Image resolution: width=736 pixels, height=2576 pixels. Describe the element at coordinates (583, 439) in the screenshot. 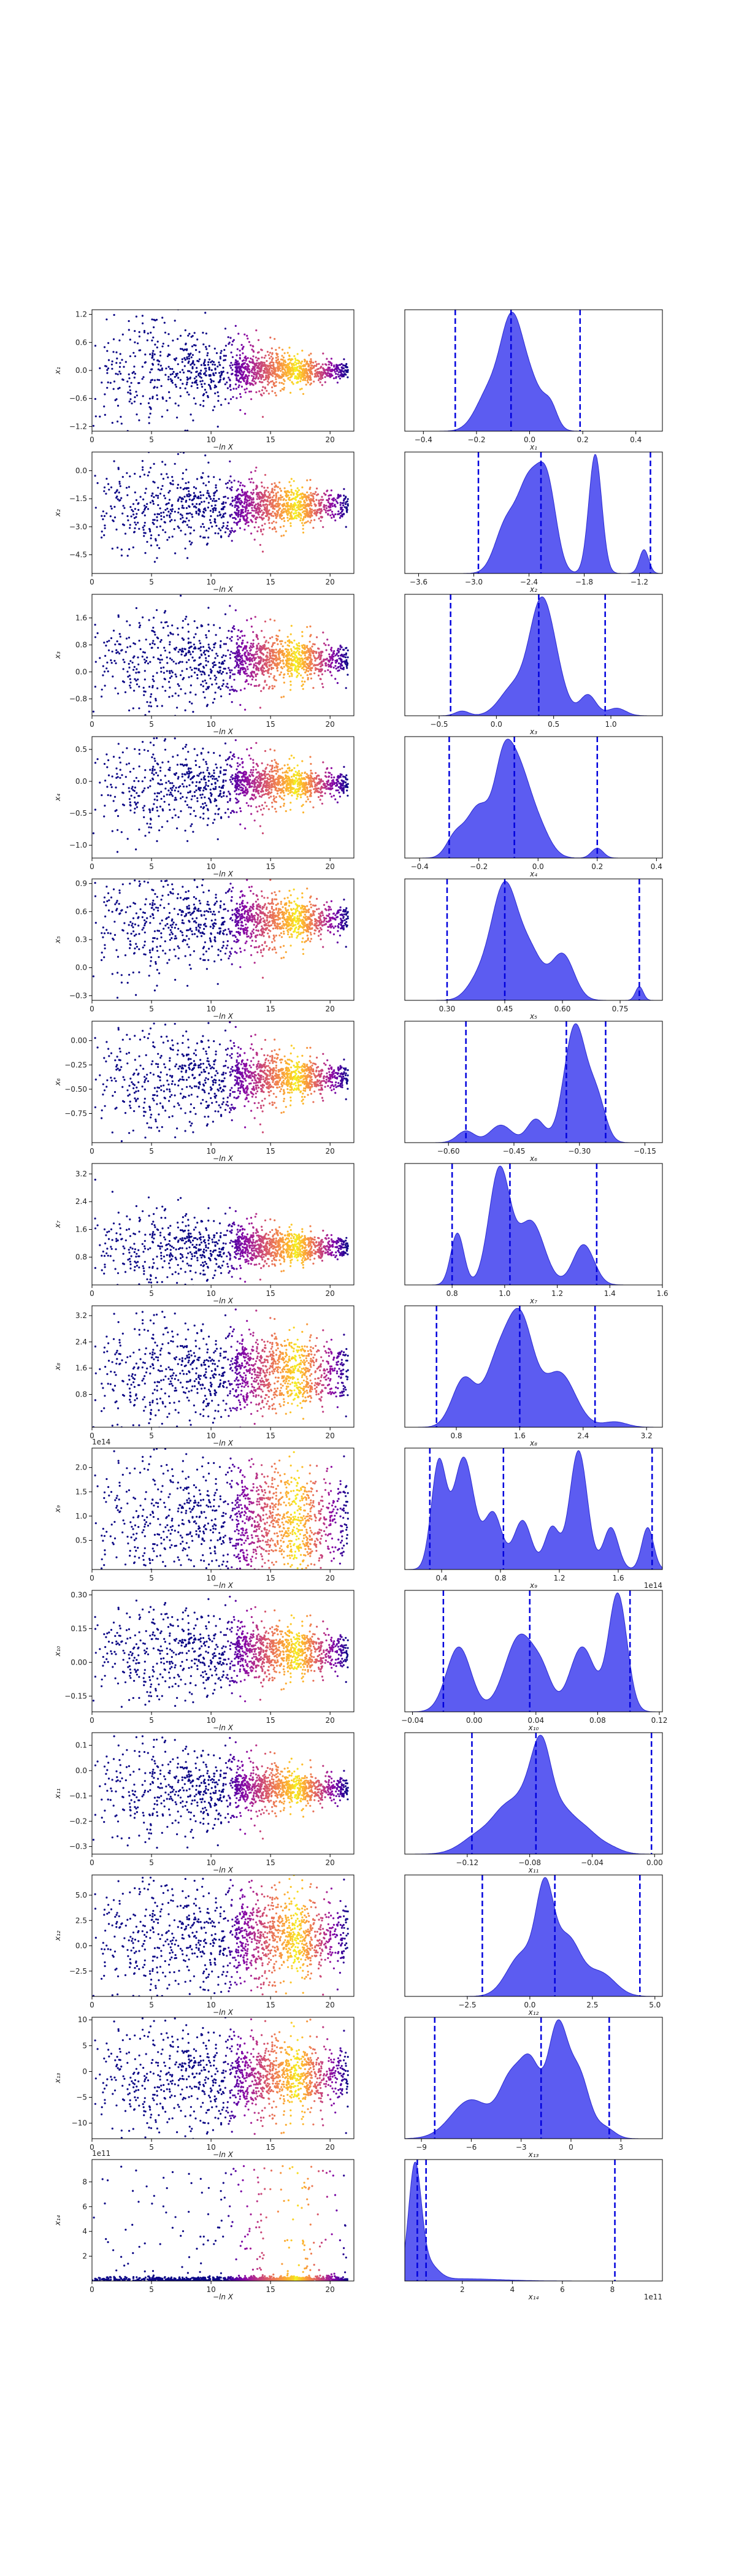

I see `x-tick-label: 0.2` at that location.